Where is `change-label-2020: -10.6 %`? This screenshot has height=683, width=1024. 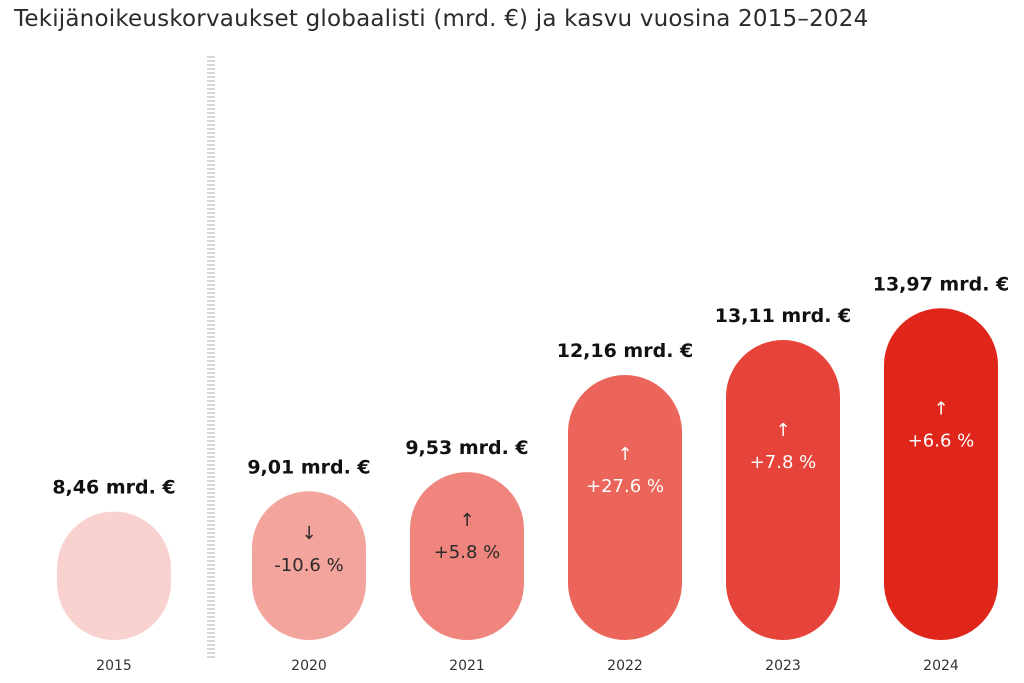
change-label-2020: -10.6 % is located at coordinates (308, 565).